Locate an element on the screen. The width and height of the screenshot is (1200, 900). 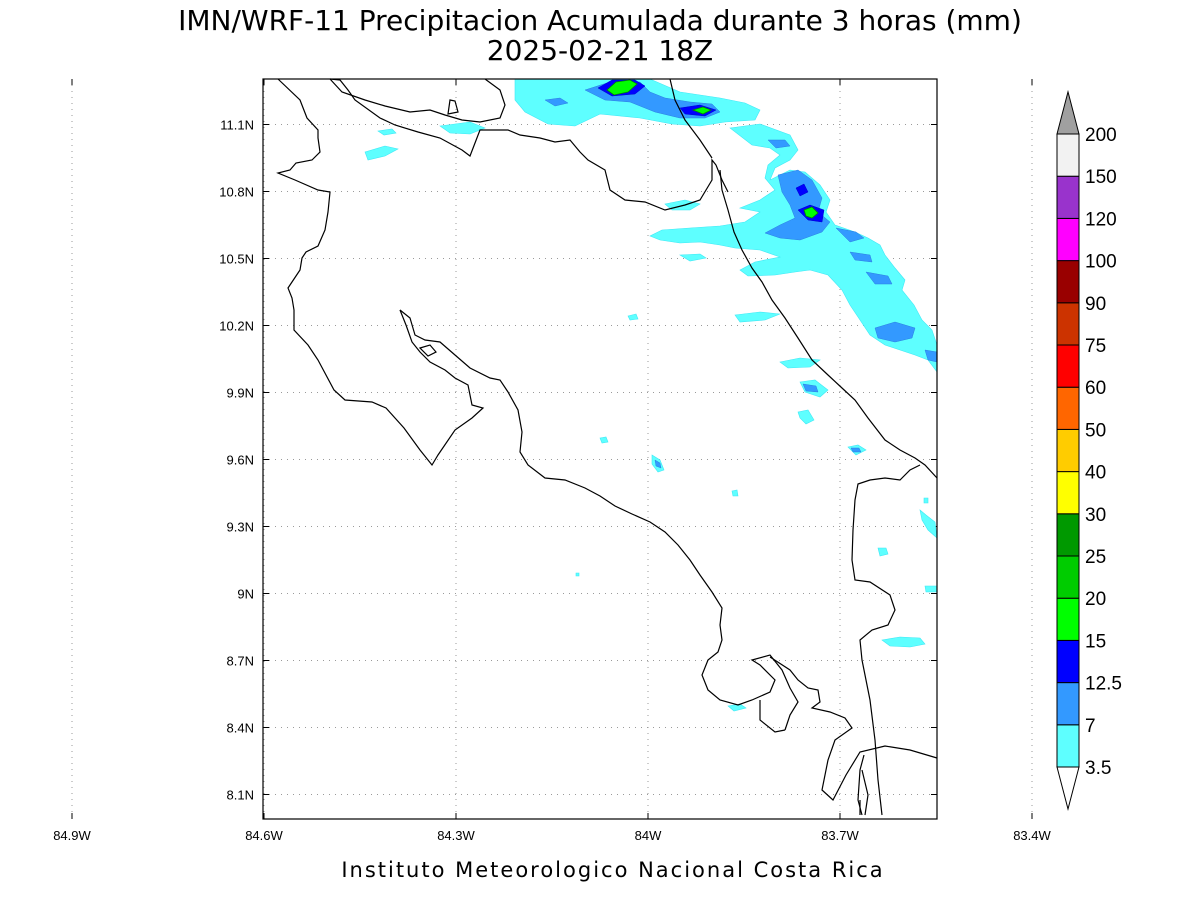
lat-tick-label: 9.9N is located at coordinates (240, 393).